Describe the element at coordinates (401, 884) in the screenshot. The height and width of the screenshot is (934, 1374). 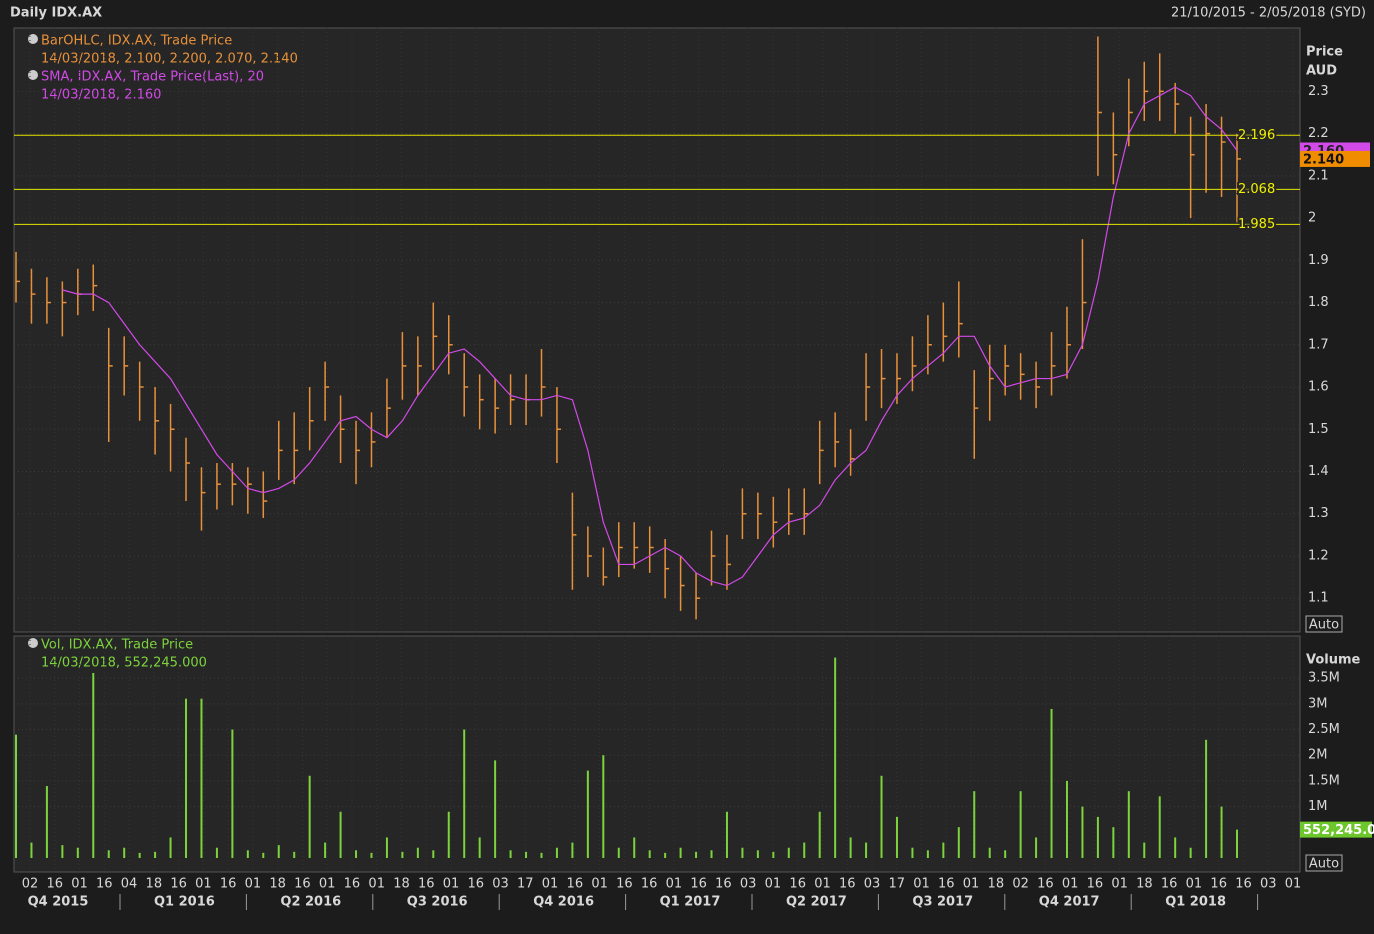
I see `x-tick-label: 18` at that location.